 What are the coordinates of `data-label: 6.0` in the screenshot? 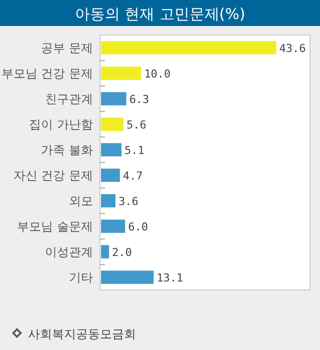 It's located at (138, 227).